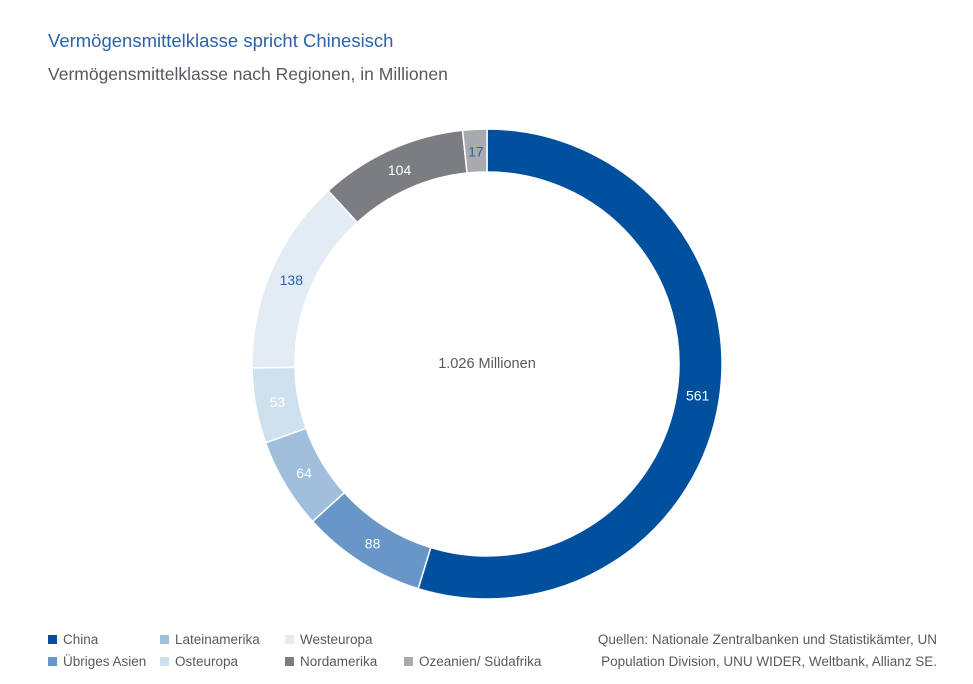  I want to click on center-total-label: 1.026 Millionen, so click(487, 364).